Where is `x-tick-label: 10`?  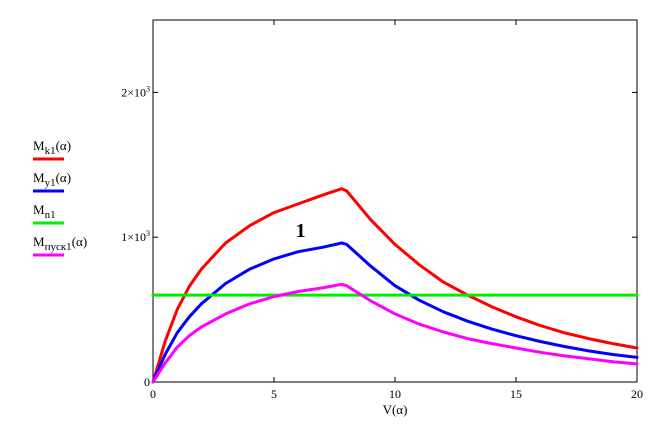 x-tick-label: 10 is located at coordinates (395, 394).